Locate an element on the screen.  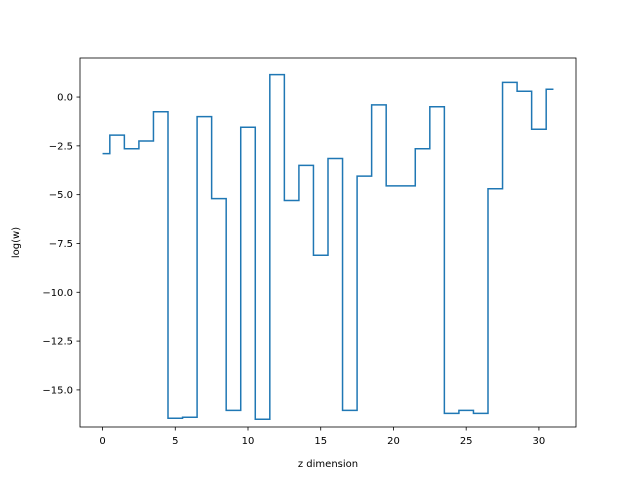
x-axis-ticks: 0 5 10 15 20 25 30 is located at coordinates (322, 437).